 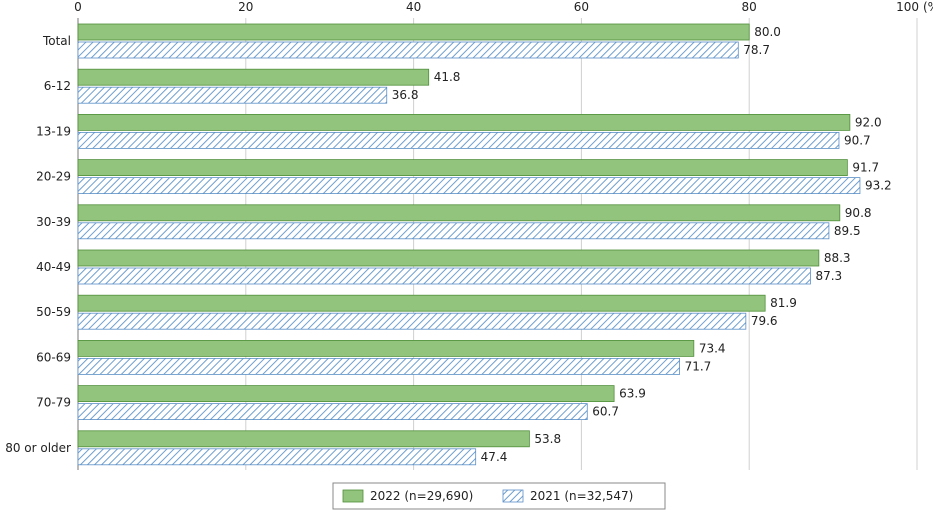 What do you see at coordinates (421, 496) in the screenshot?
I see `legend-label-2022: 2022 (n=29,690)` at bounding box center [421, 496].